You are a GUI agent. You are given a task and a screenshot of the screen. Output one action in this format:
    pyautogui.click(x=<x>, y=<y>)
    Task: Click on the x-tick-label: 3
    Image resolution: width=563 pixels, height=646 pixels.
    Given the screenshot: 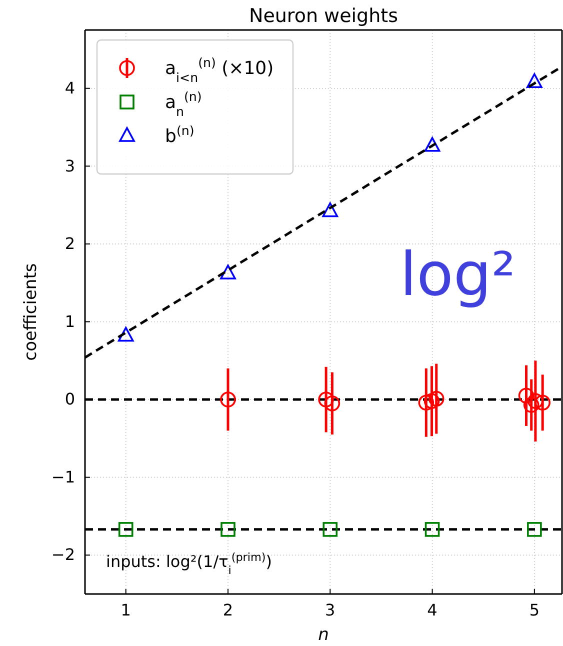 What is the action you would take?
    pyautogui.click(x=330, y=610)
    